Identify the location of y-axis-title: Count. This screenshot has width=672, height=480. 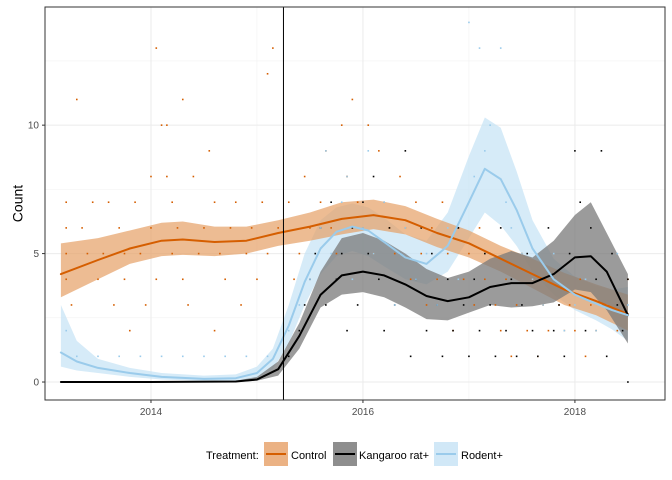
(18, 203).